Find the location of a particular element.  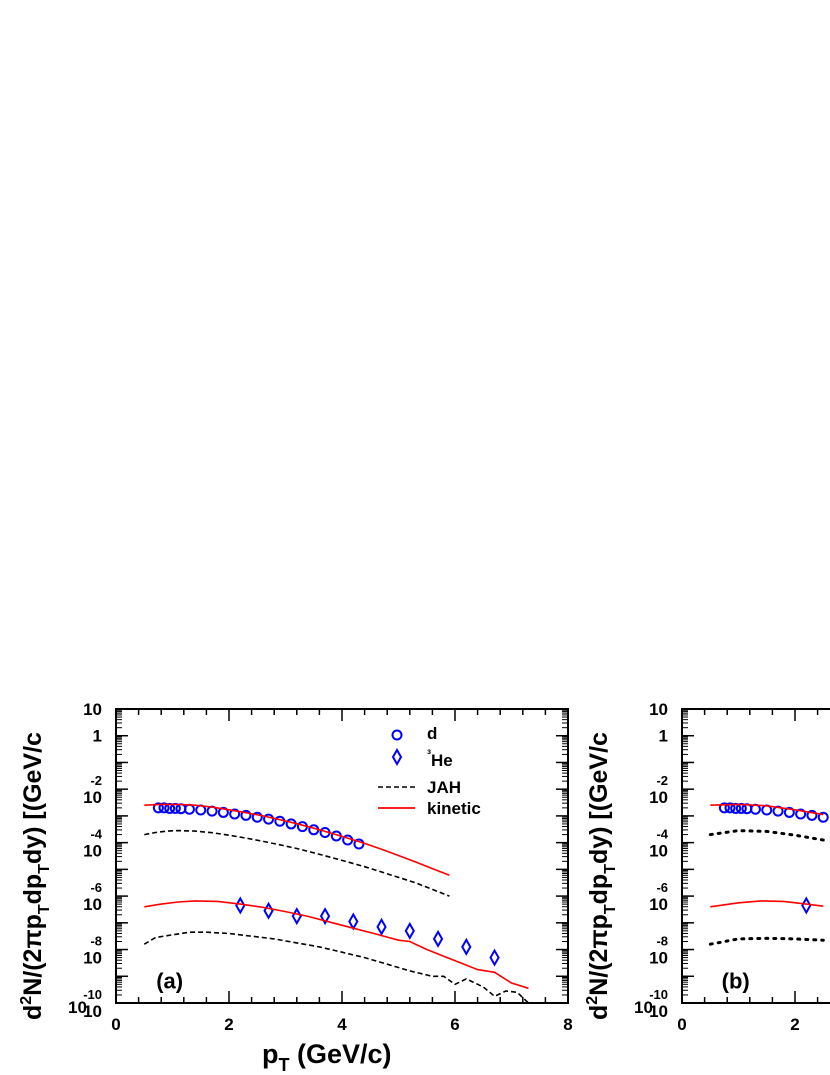

legend-label-3he-part: He is located at coordinates (442, 760).